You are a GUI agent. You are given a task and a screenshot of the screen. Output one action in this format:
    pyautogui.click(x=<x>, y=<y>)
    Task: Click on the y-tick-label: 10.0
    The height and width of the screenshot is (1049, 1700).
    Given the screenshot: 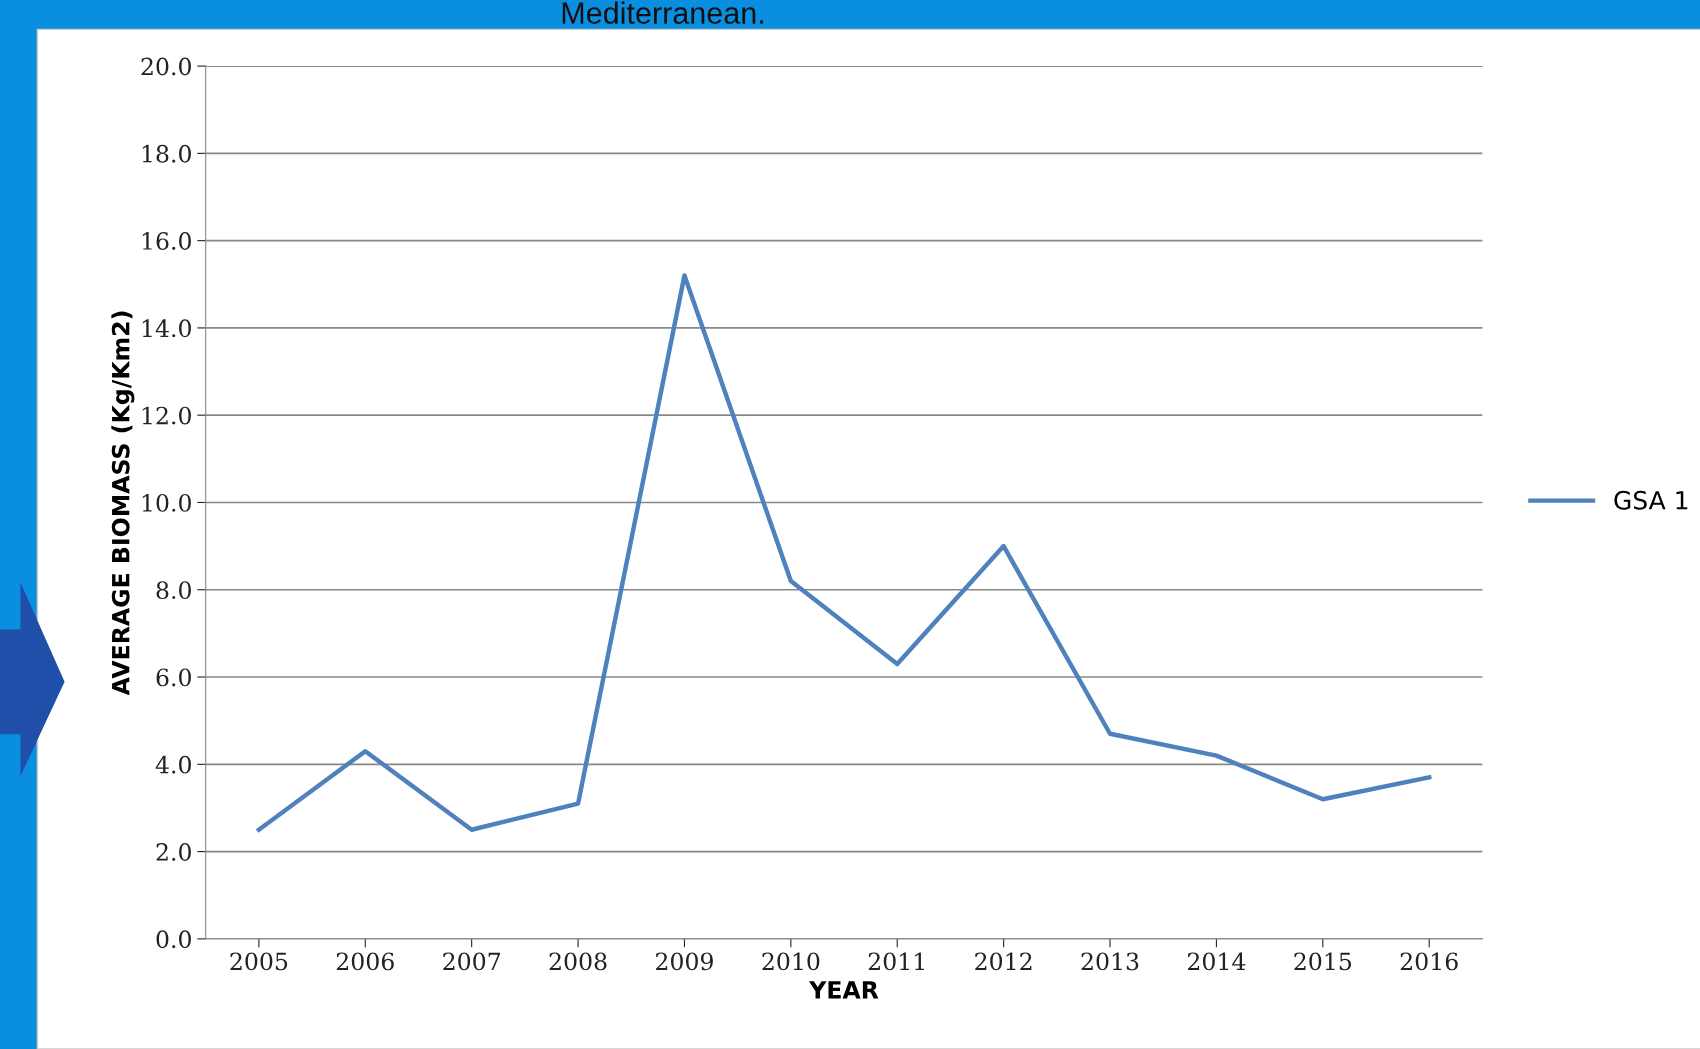 What is the action you would take?
    pyautogui.click(x=166, y=502)
    